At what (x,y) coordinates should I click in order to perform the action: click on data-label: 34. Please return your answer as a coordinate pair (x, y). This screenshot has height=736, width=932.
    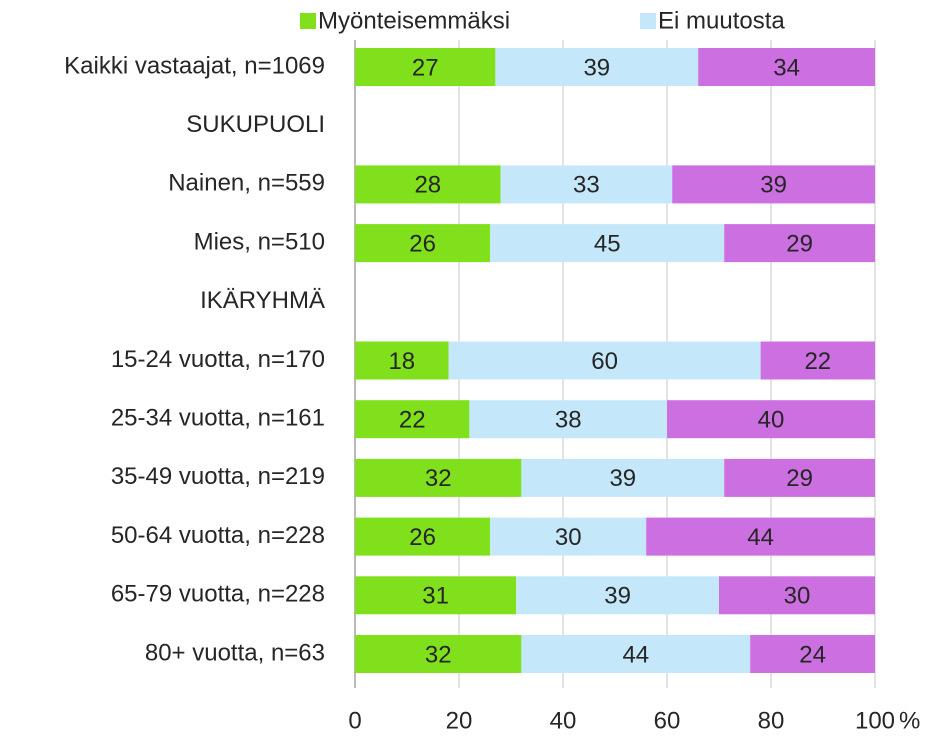
    Looking at the image, I should click on (786, 67).